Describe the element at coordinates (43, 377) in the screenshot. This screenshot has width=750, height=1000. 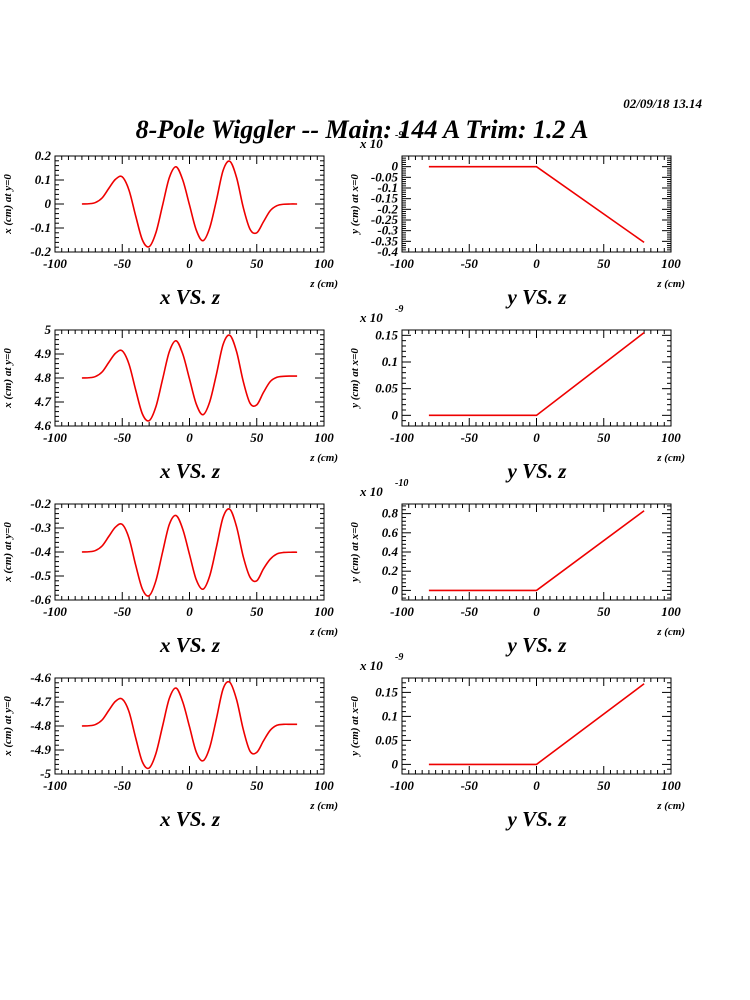
I see `y-tick-label: 4.8` at that location.